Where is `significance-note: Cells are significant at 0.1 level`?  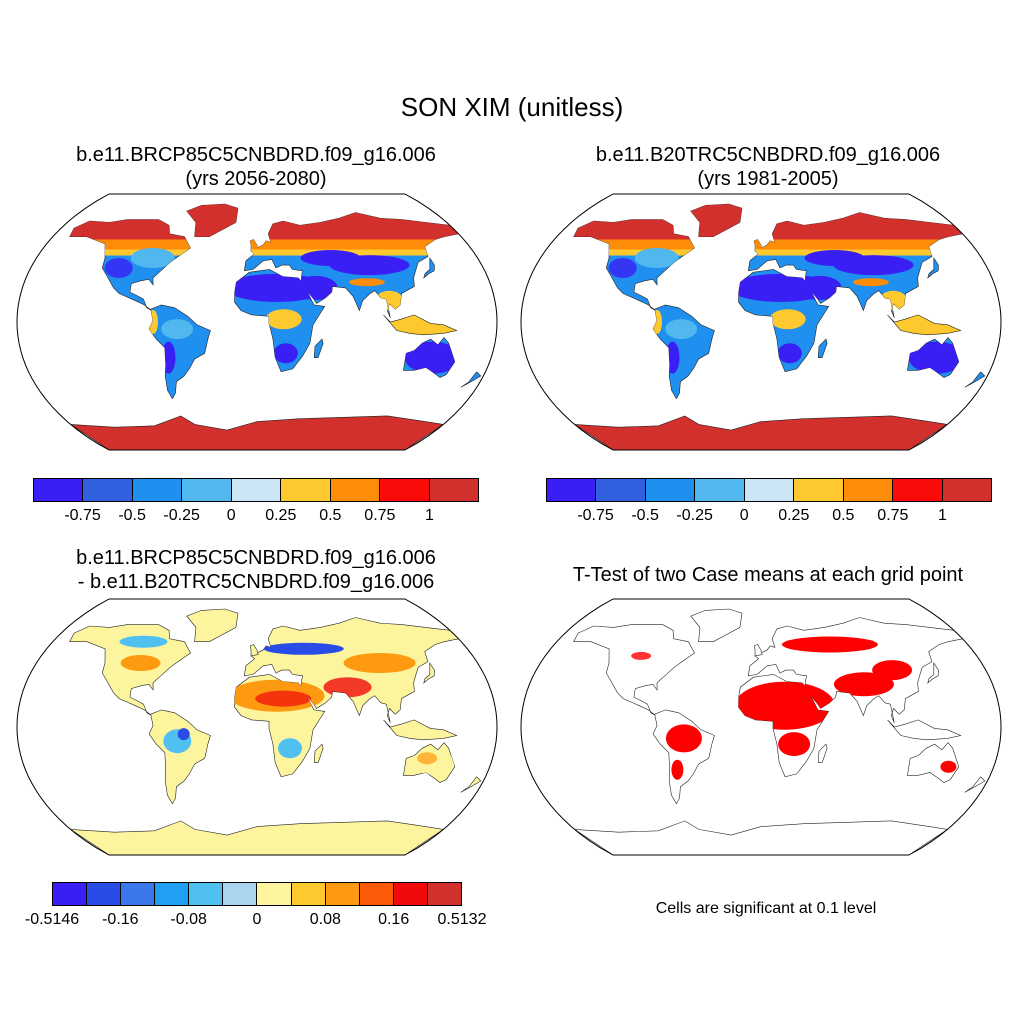
significance-note: Cells are significant at 0.1 level is located at coordinates (766, 908).